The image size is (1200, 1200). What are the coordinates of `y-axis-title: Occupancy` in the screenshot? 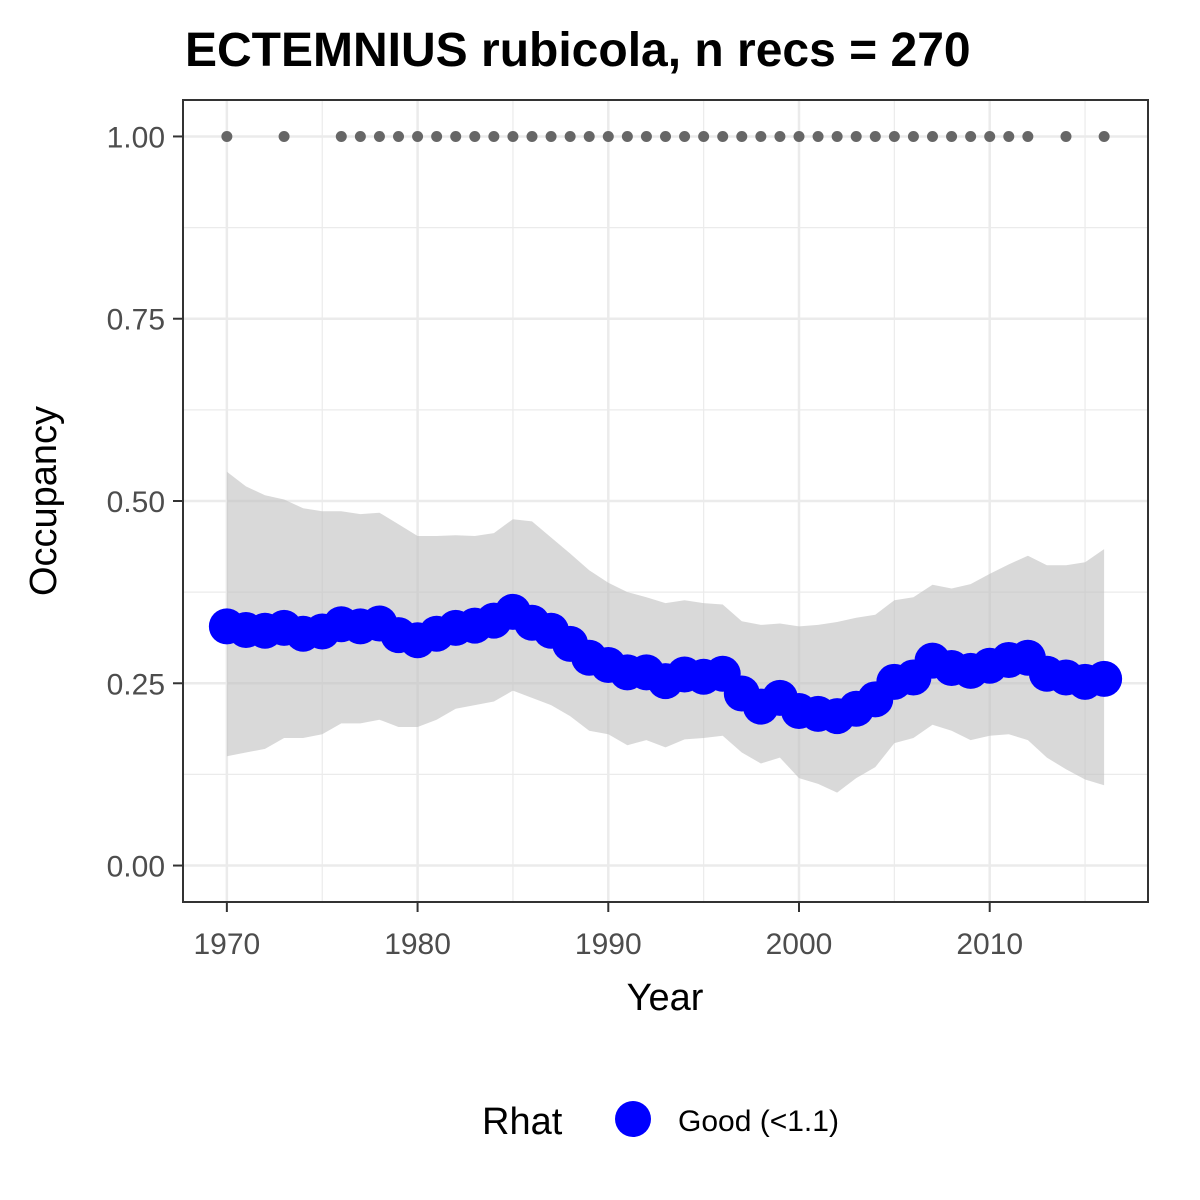 It's located at (44, 501).